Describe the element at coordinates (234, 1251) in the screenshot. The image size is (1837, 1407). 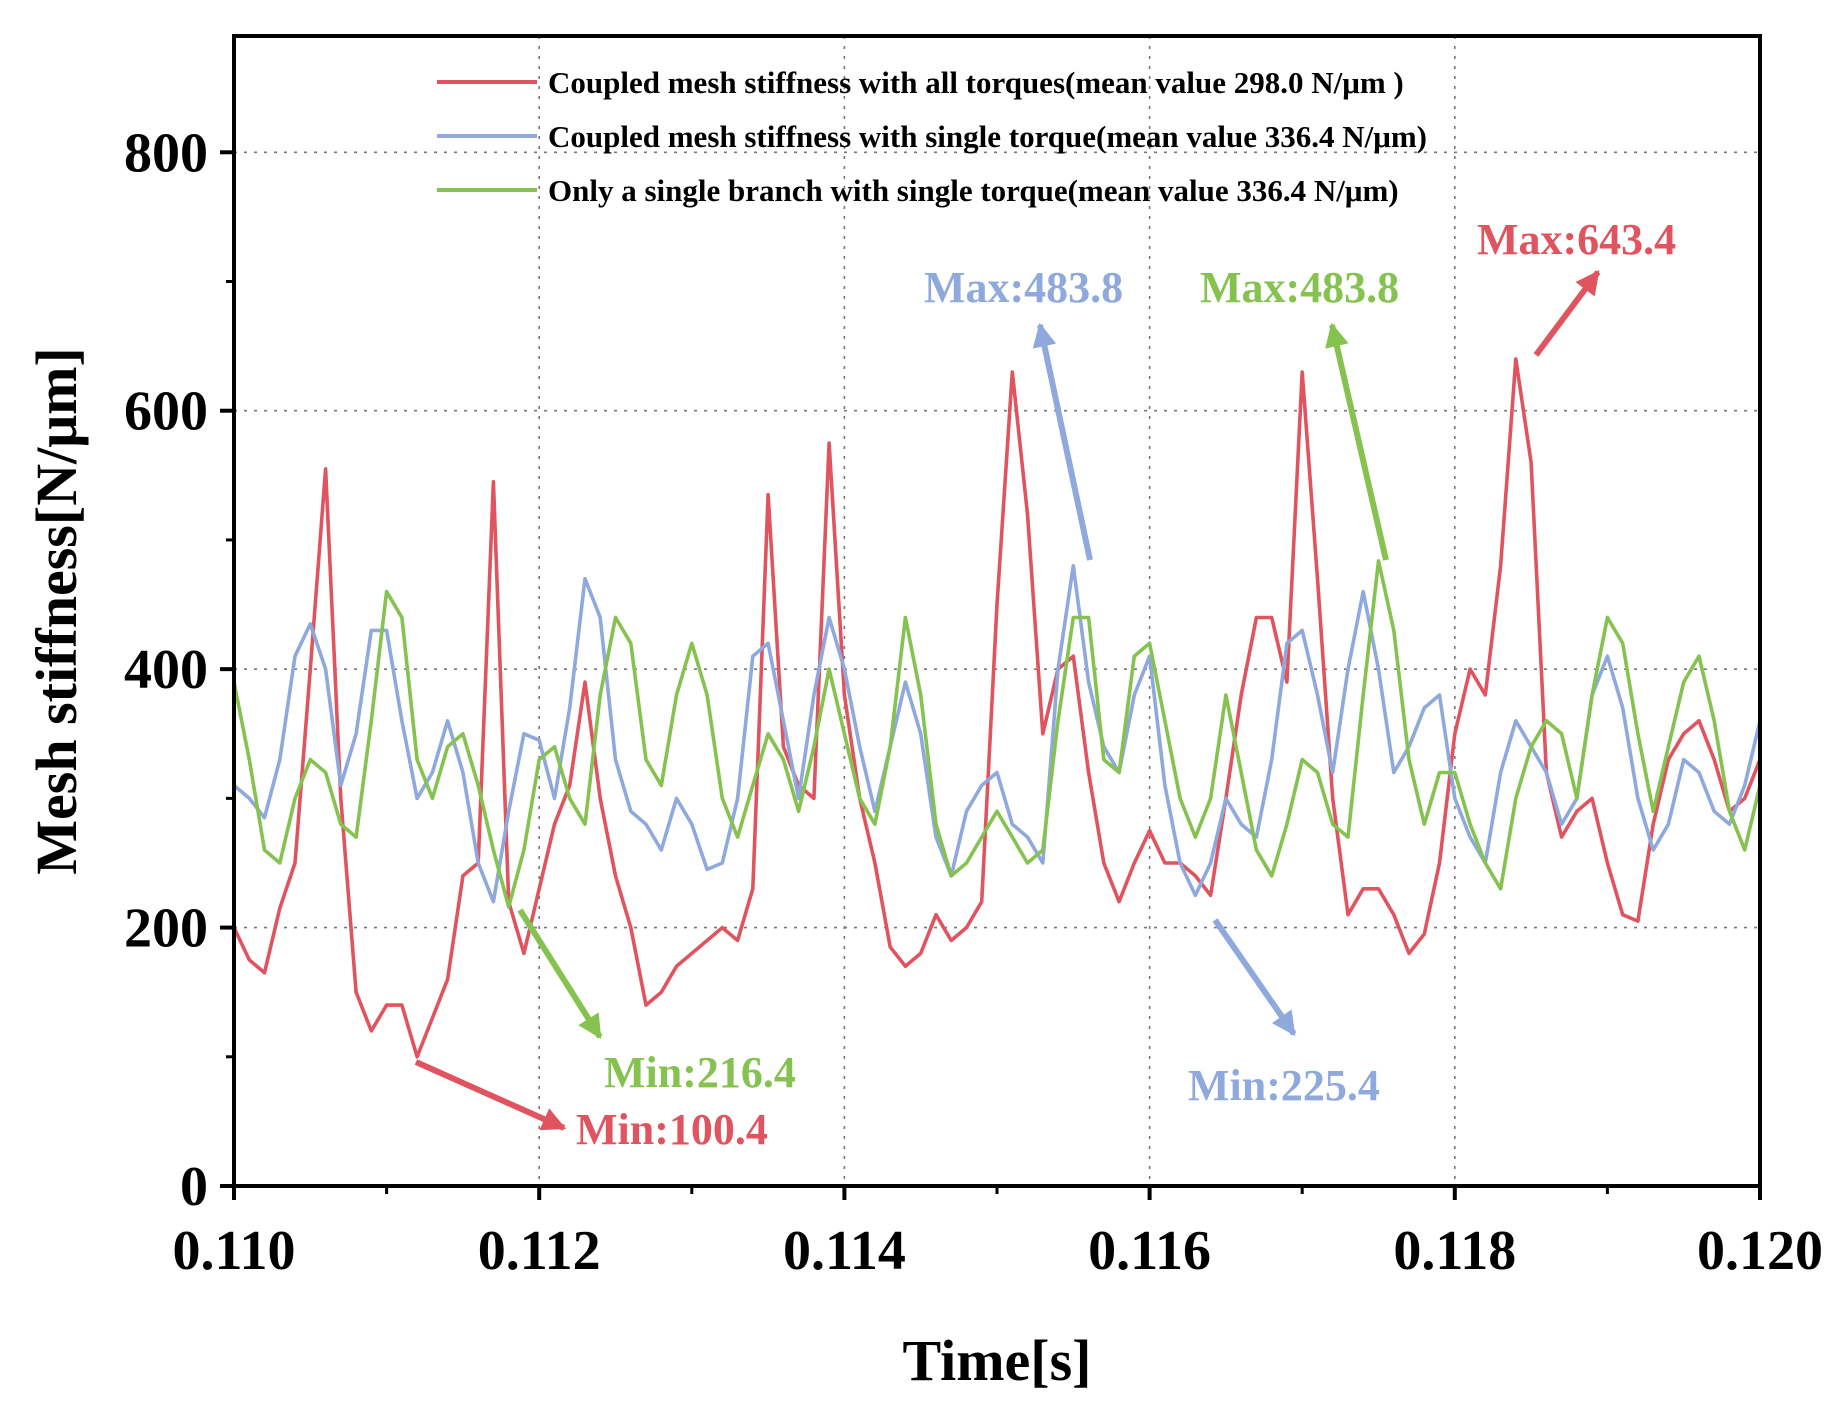
I see `x-tick-label: 0.110` at that location.